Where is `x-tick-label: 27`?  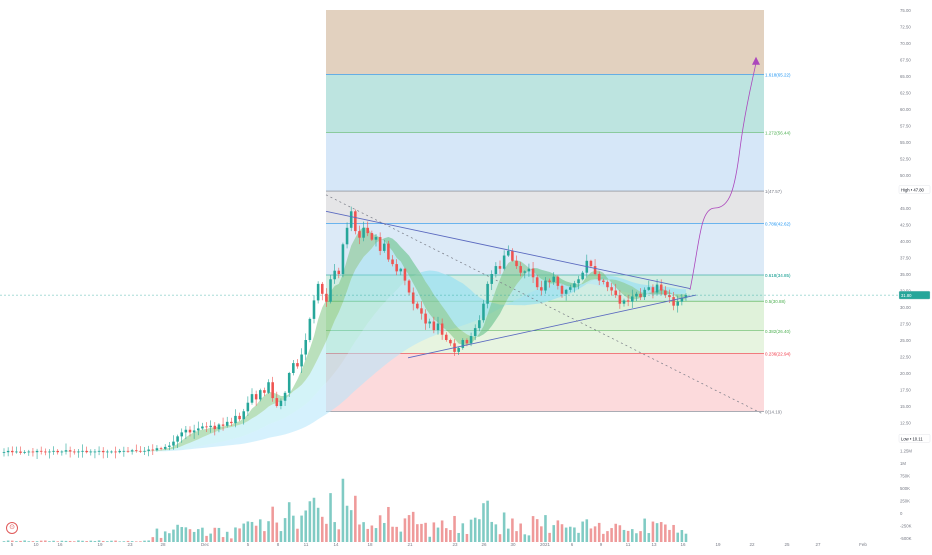 x-tick-label: 27 is located at coordinates (818, 544).